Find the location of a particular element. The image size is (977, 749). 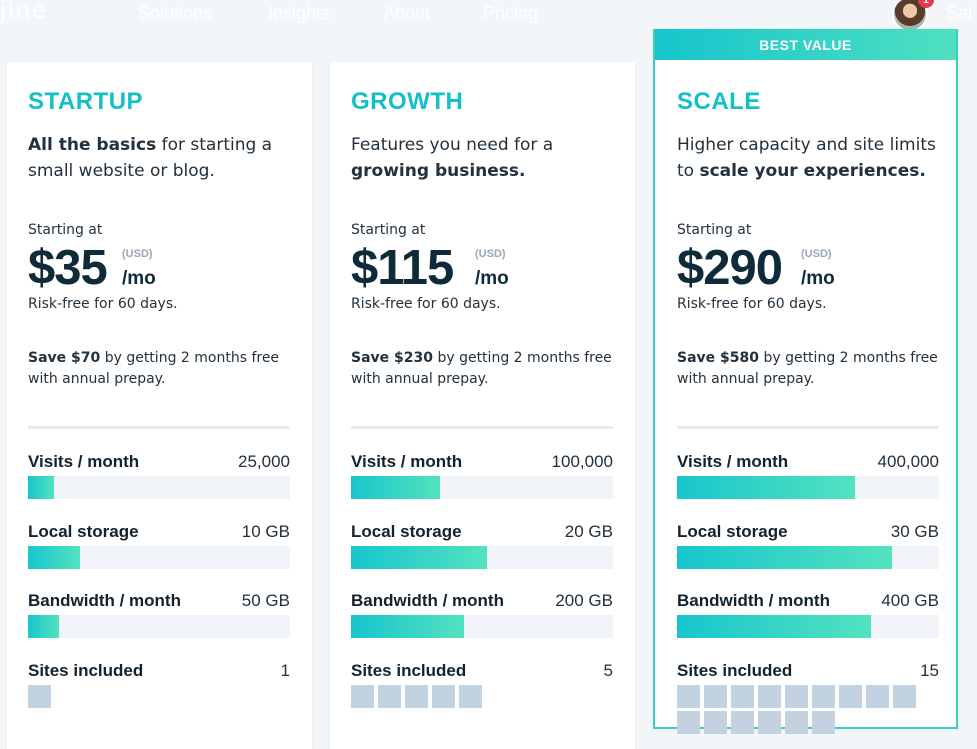

plan-name: GROWTH is located at coordinates (407, 101).